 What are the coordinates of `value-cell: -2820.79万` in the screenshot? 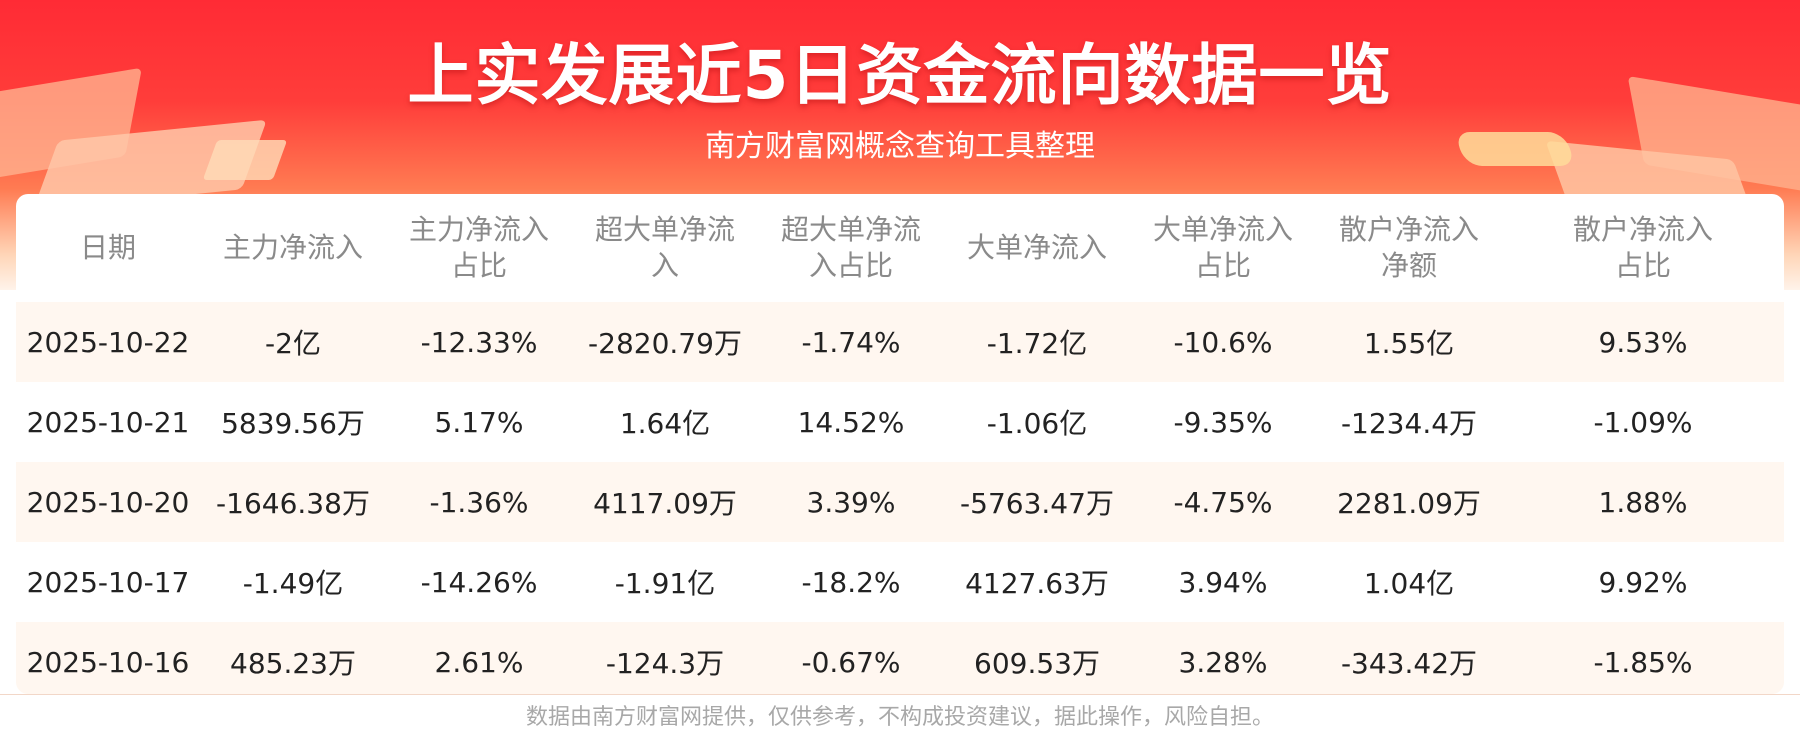 It's located at (665, 342).